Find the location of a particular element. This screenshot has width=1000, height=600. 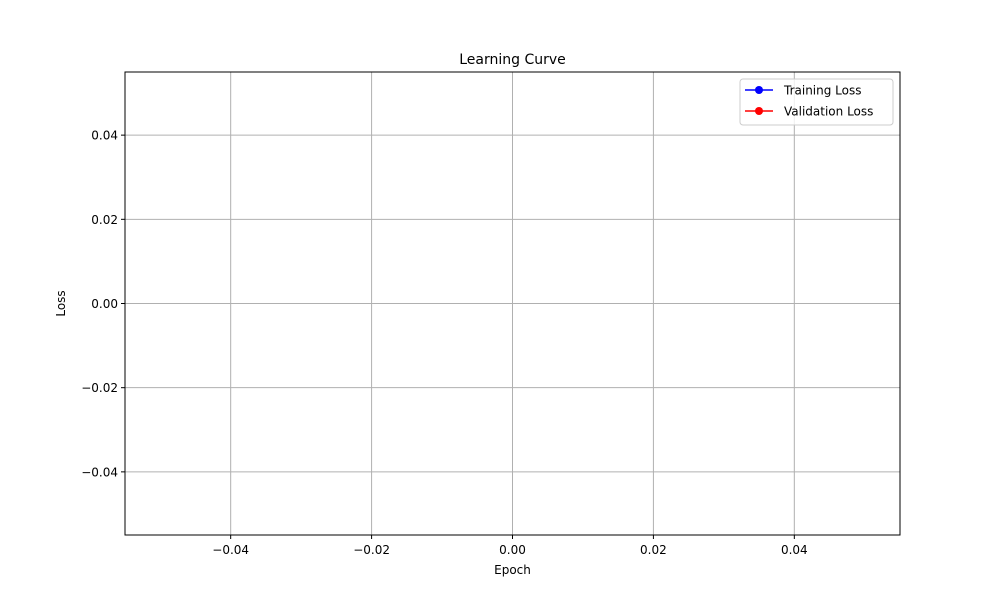

chart-title: Learning Curve is located at coordinates (512, 60).